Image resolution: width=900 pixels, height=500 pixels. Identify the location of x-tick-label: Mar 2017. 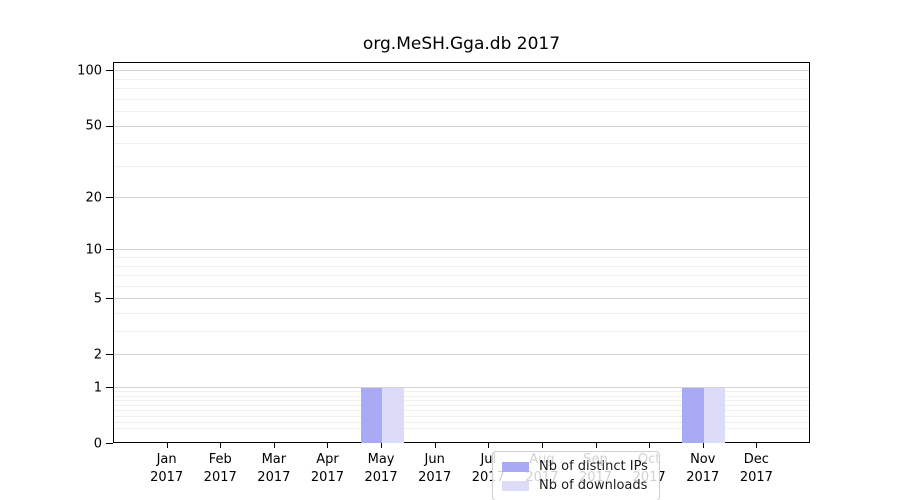
(274, 468).